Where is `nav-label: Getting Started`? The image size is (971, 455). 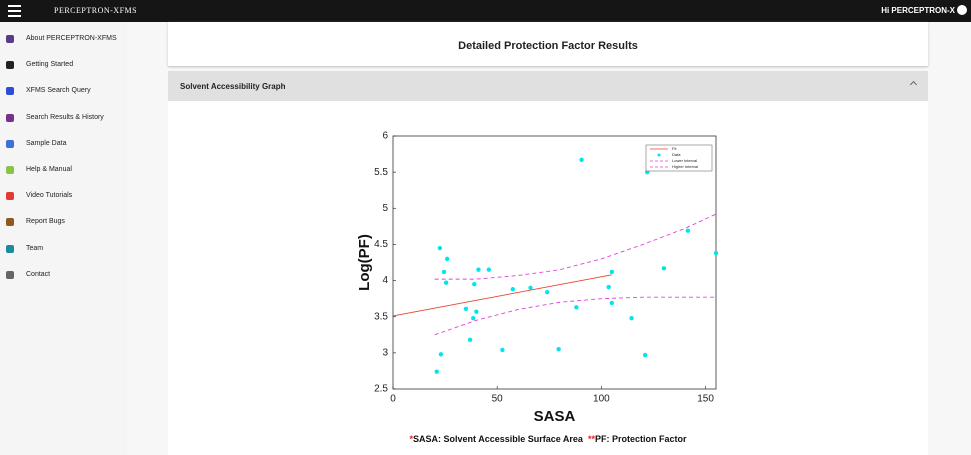
nav-label: Getting Started is located at coordinates (50, 65).